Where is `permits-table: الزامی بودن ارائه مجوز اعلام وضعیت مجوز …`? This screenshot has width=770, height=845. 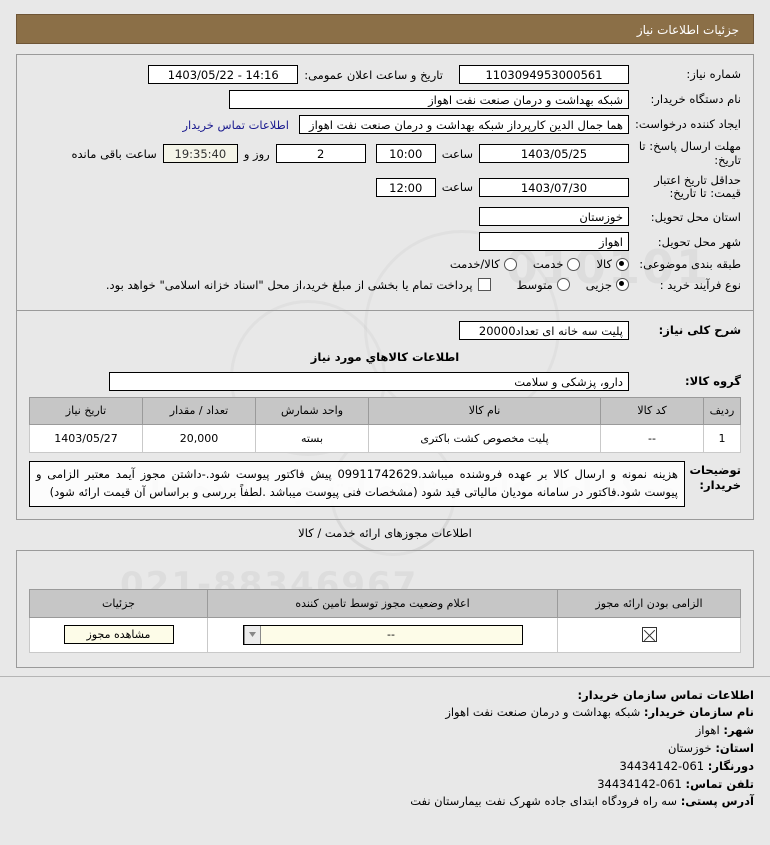 permits-table: الزامی بودن ارائه مجوز اعلام وضعیت مجوز … is located at coordinates (385, 620).